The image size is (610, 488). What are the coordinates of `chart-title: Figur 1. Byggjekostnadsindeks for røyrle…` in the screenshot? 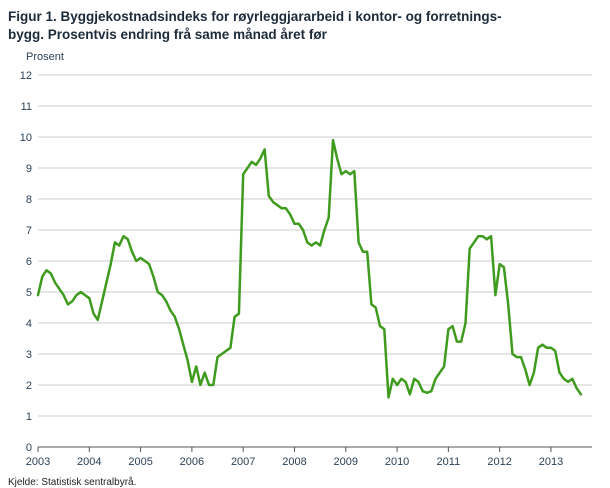 It's located at (305, 22).